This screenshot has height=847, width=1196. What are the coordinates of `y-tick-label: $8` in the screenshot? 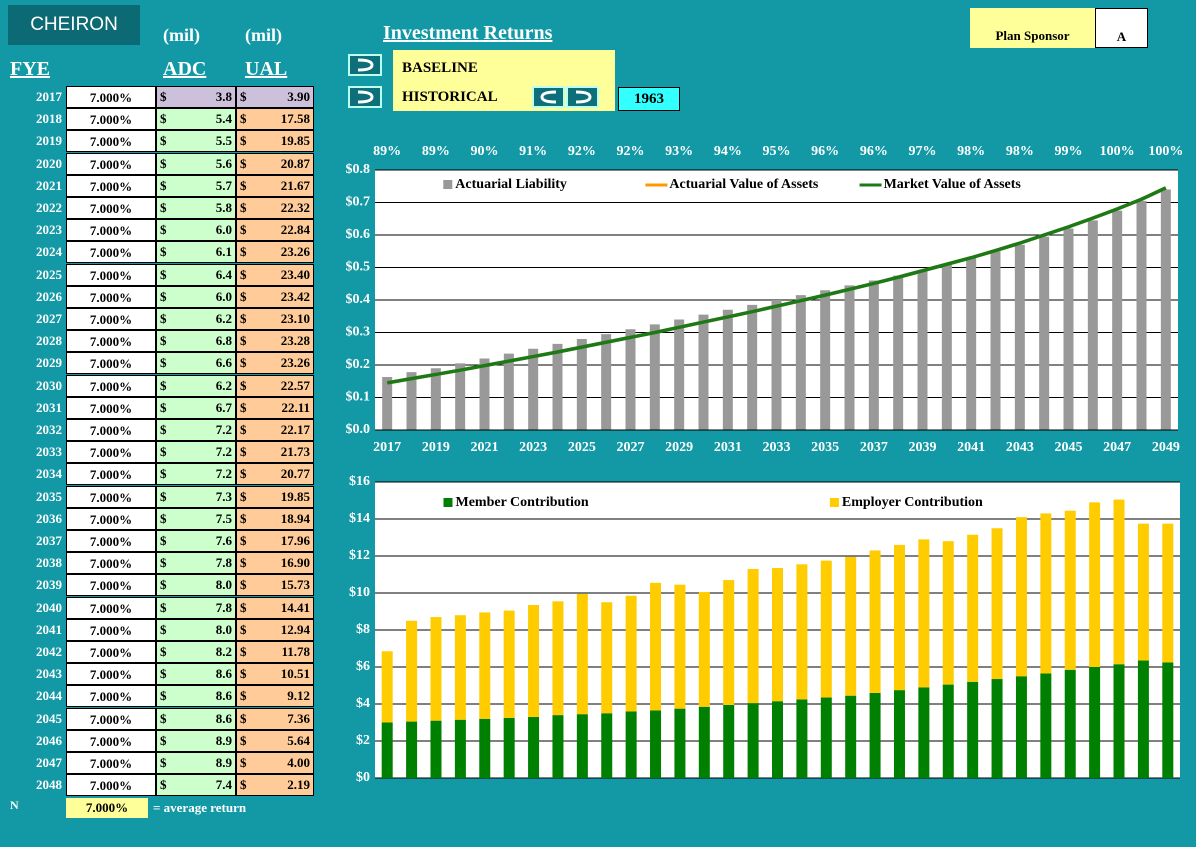 It's located at (363, 629).